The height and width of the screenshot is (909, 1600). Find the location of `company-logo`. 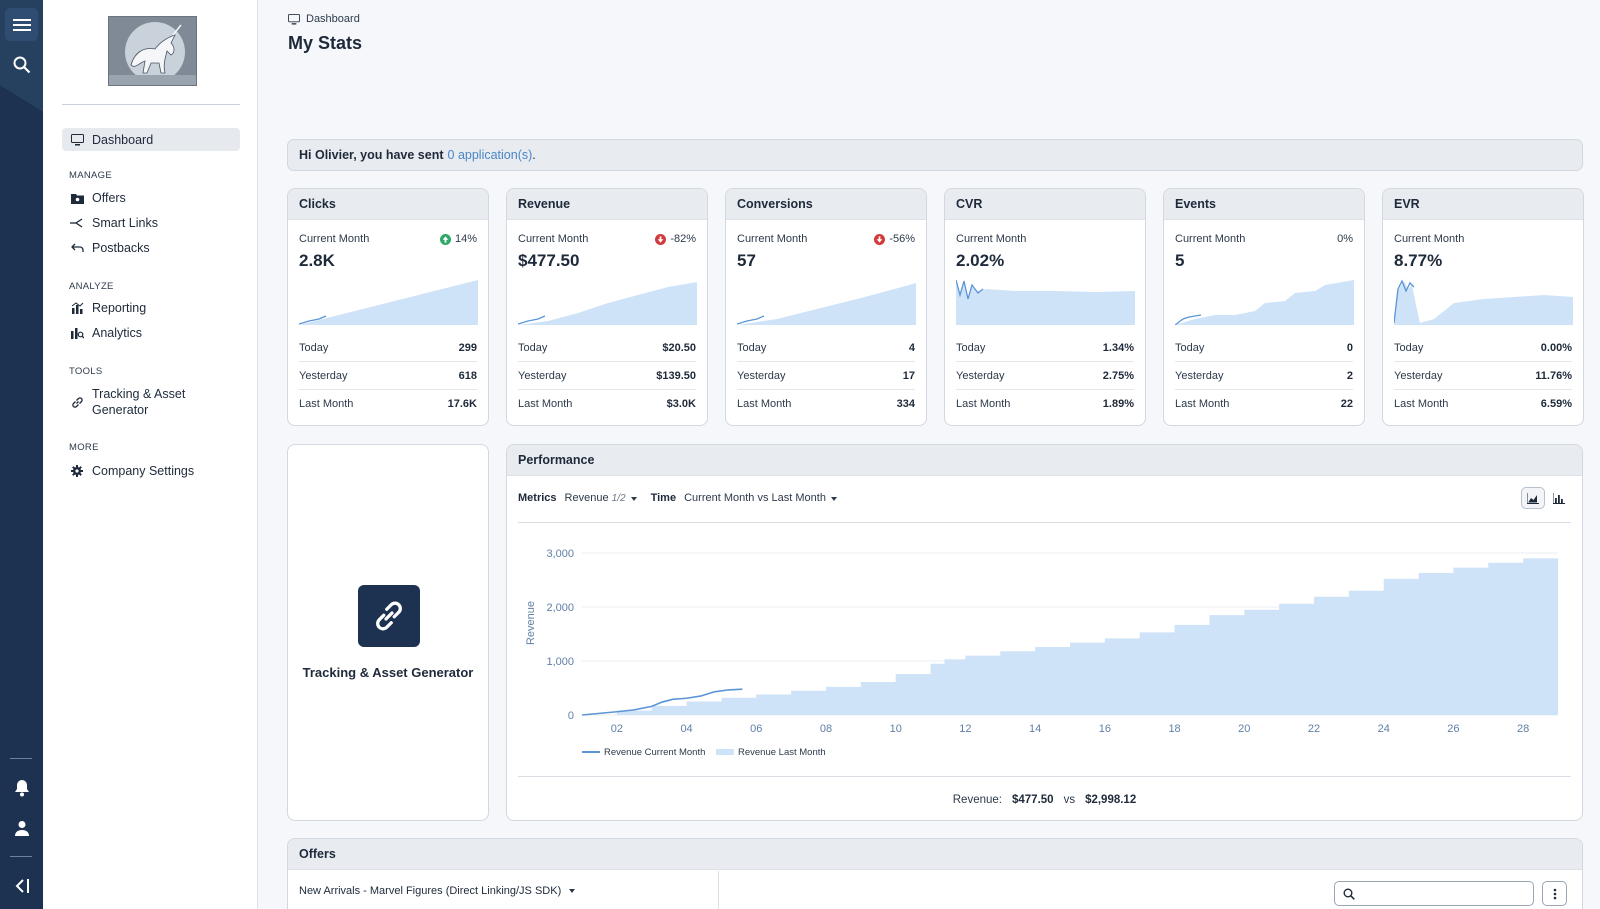

company-logo is located at coordinates (152, 51).